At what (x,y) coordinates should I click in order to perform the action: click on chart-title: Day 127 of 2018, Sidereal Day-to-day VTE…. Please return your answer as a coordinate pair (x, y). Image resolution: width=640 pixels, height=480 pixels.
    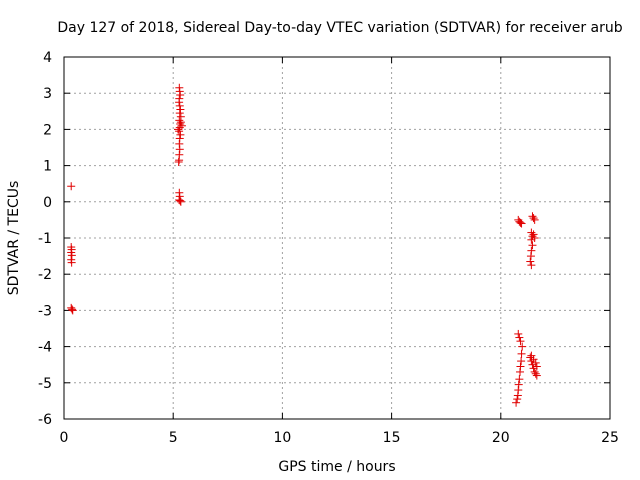
    Looking at the image, I should click on (339, 28).